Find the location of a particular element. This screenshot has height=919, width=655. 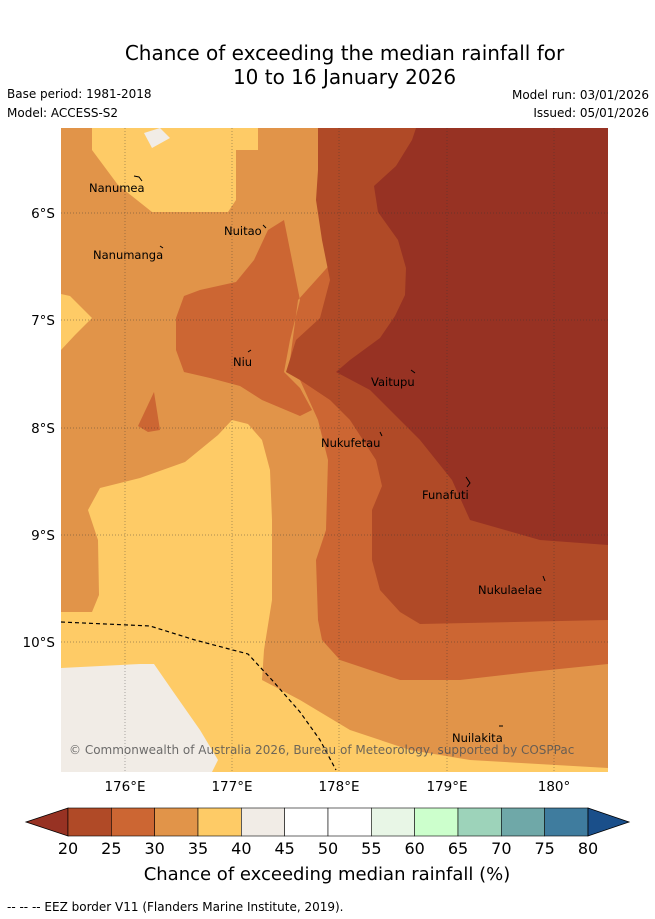

colorbar-tick-label: 65 is located at coordinates (458, 848).